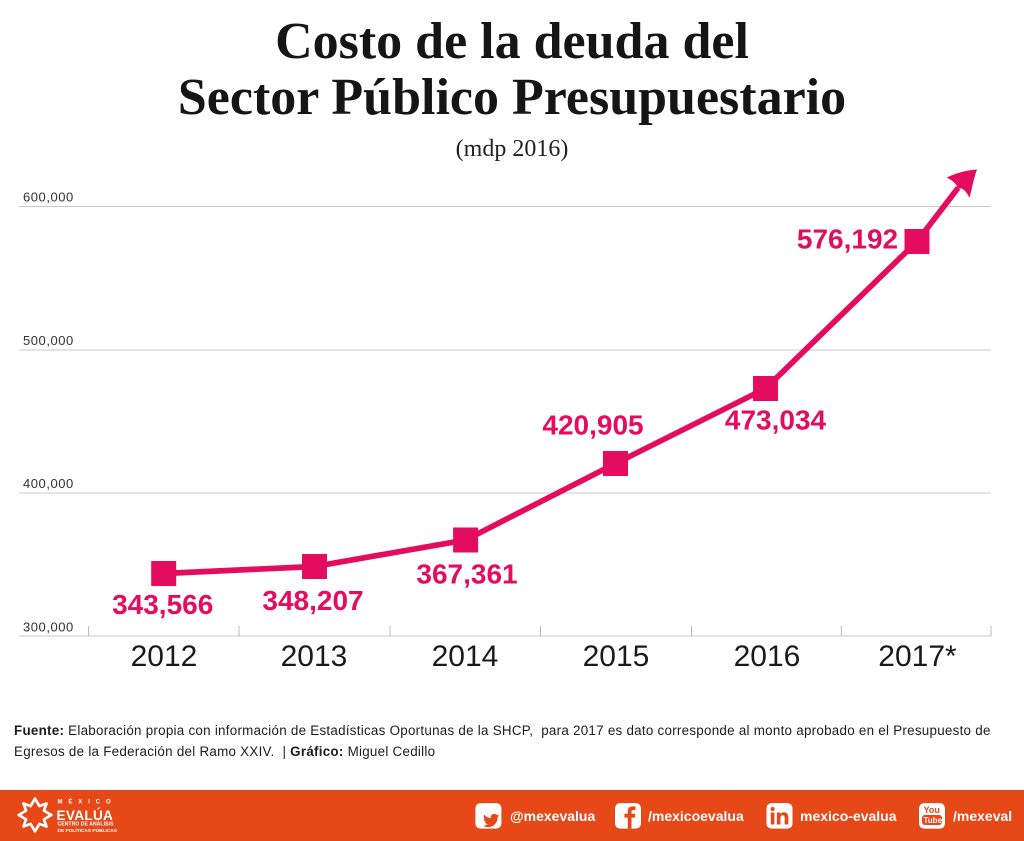 The image size is (1024, 841). Describe the element at coordinates (616, 656) in the screenshot. I see `svg-text: 2015` at that location.